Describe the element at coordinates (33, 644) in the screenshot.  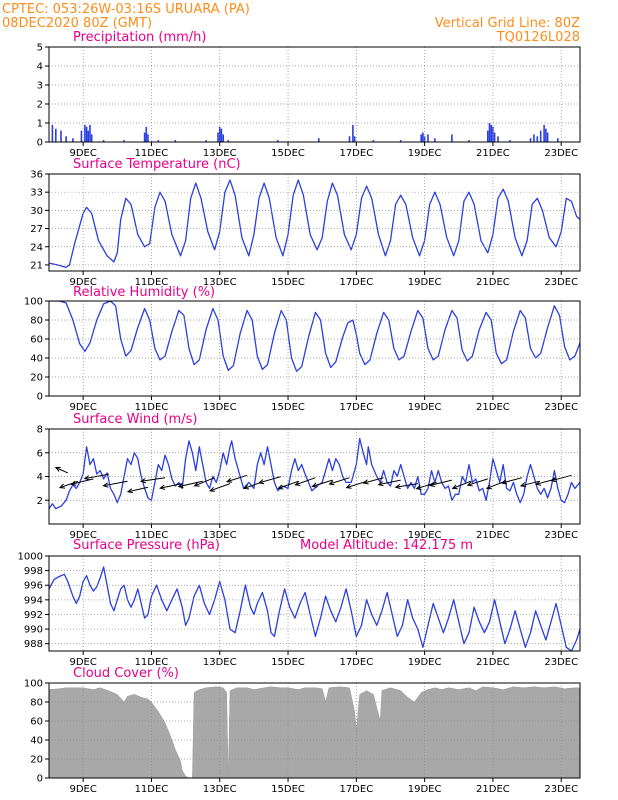
I see `pres-ytick-label: 988` at that location.